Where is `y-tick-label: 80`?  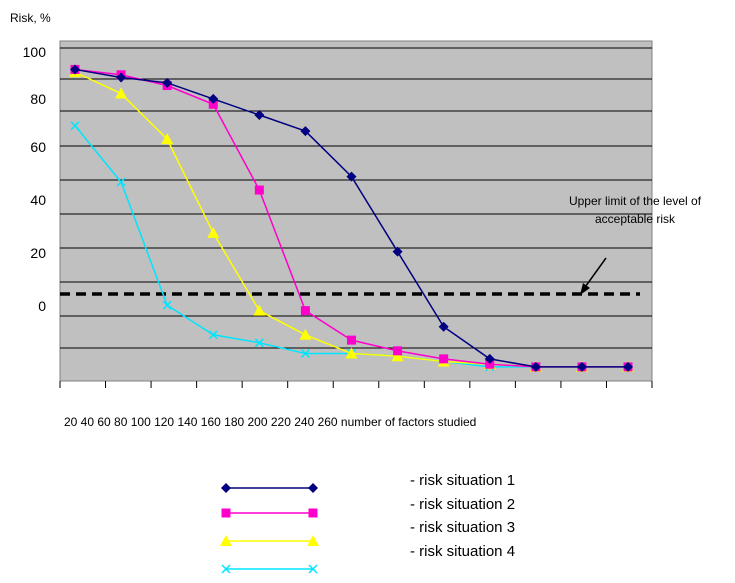
y-tick-label: 80 is located at coordinates (38, 99).